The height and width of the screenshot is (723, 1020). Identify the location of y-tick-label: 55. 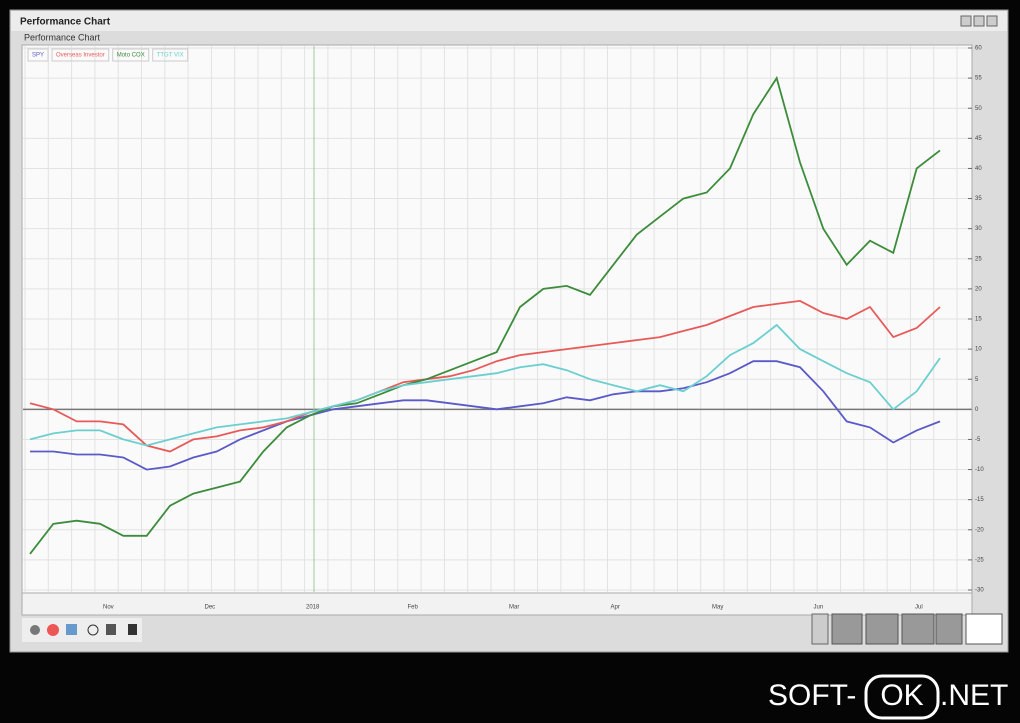
(978, 79).